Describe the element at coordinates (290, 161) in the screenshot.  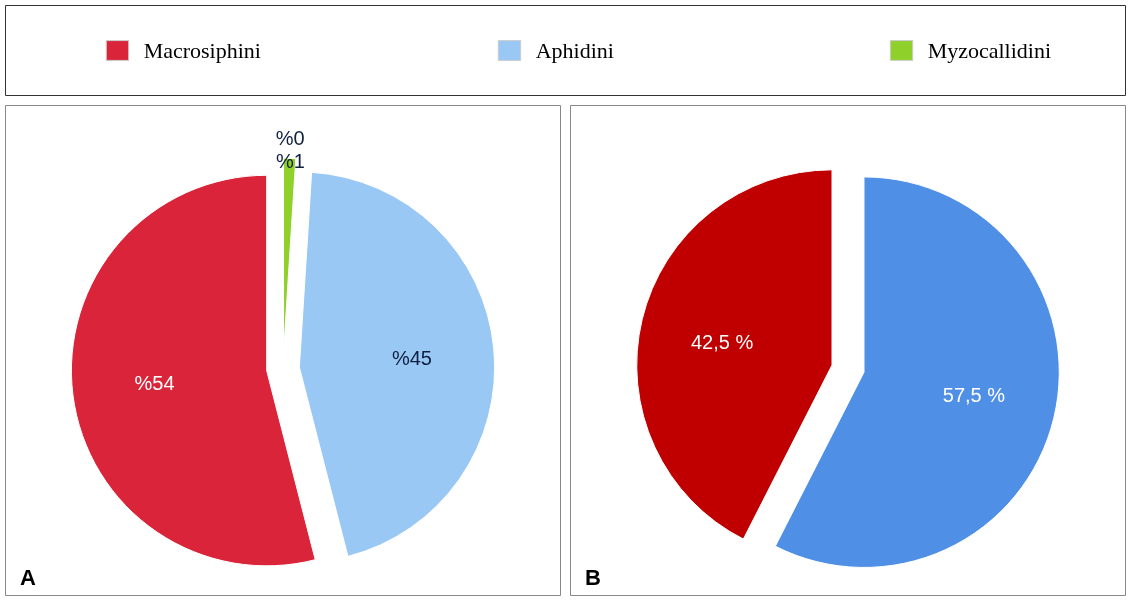
I see `data-label: %1` at that location.